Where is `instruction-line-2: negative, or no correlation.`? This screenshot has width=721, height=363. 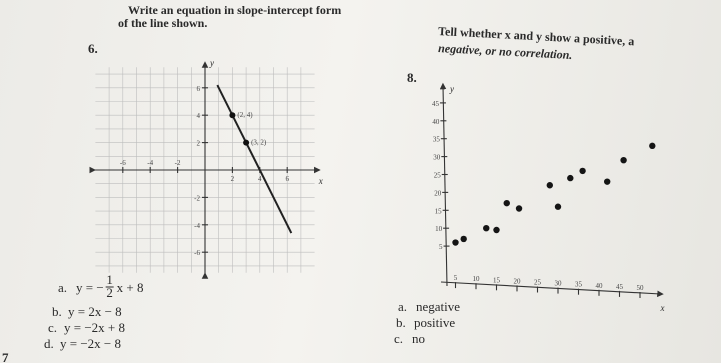
instruction-line-2: negative, or no correlation. is located at coordinates (505, 51).